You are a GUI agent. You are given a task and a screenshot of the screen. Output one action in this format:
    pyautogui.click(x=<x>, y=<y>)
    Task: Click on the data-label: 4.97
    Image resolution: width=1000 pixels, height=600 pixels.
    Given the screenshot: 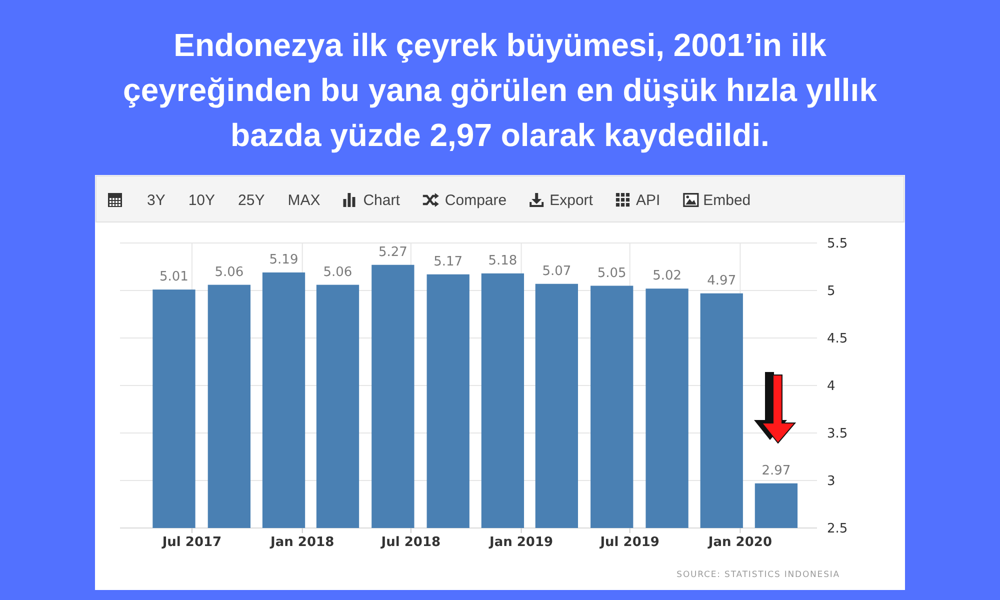 What is the action you would take?
    pyautogui.click(x=721, y=280)
    